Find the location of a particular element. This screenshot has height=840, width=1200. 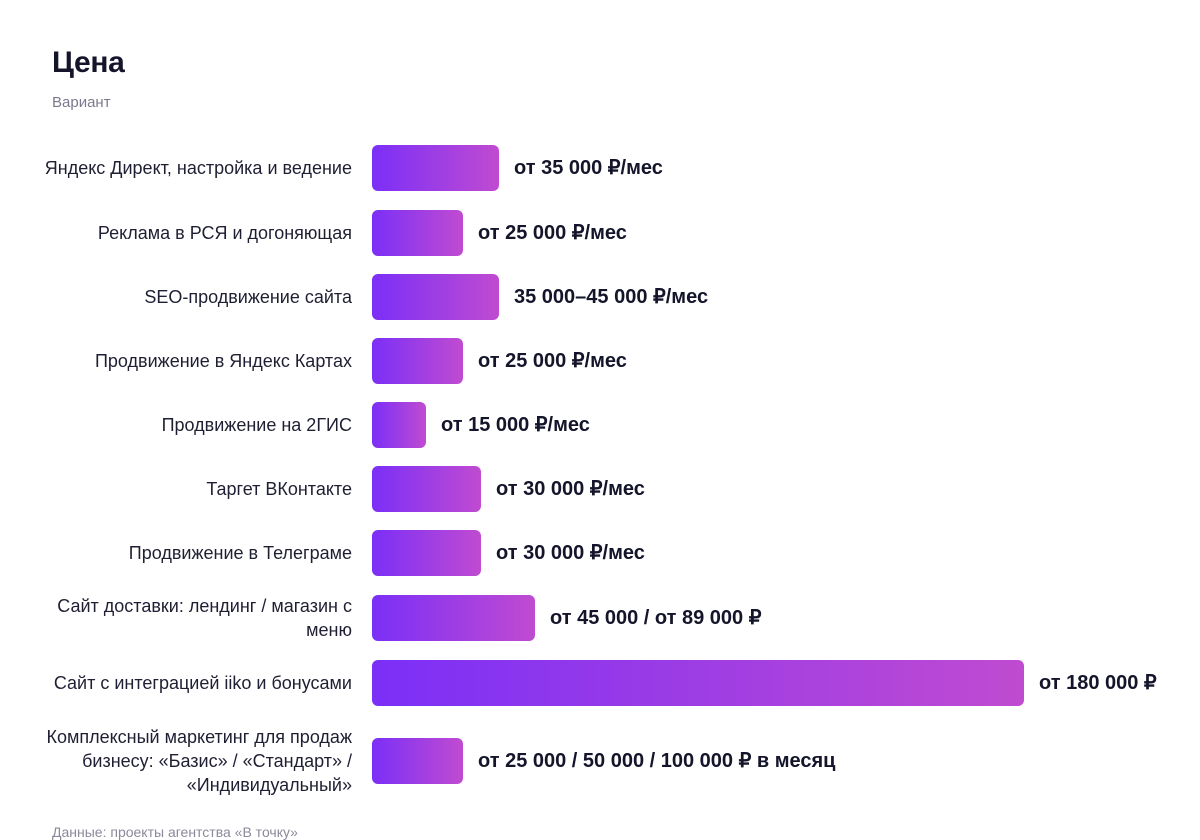

value-label: от 25 000 / 50 000 / 100 000 ₽ в месяц is located at coordinates (657, 761).